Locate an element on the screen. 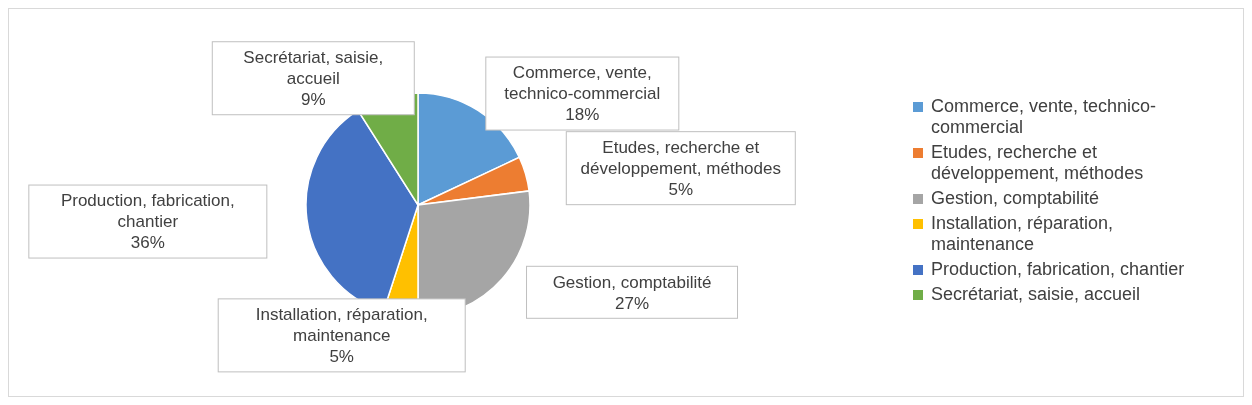 This screenshot has width=1252, height=405. legend-label: Gestion, comptabilité is located at coordinates (1015, 198).